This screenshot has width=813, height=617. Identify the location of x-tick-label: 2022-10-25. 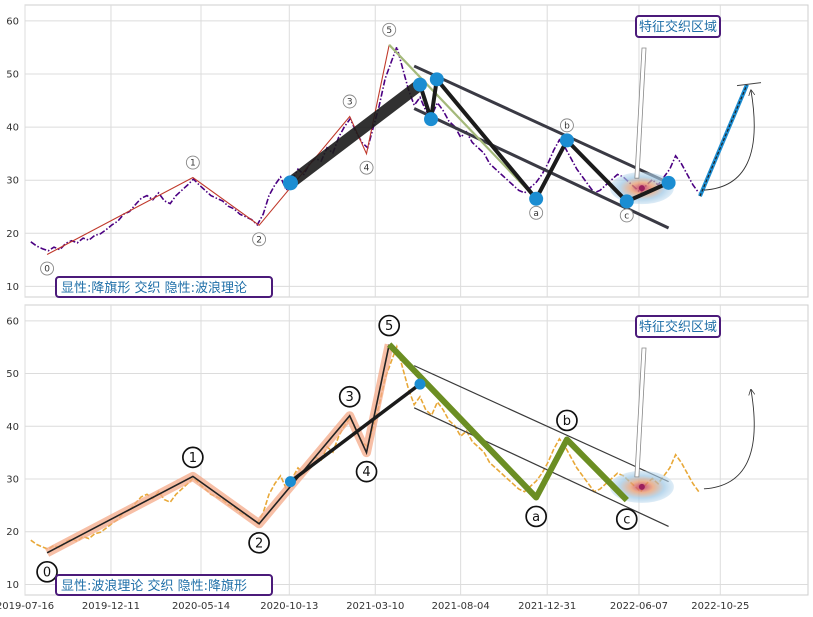
(720, 606).